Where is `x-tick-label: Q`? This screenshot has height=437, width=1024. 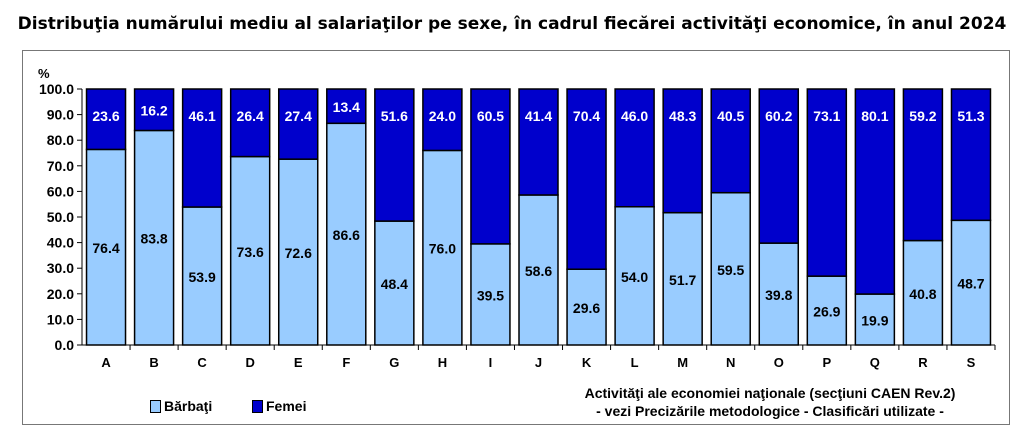
x-tick-label: Q is located at coordinates (875, 362).